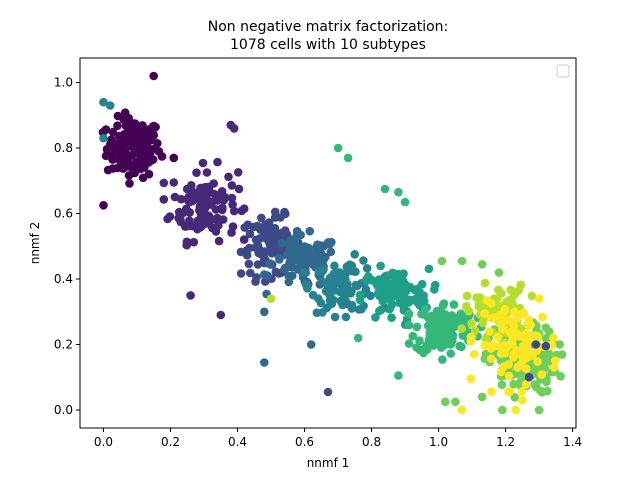 The height and width of the screenshot is (480, 640). What do you see at coordinates (63, 214) in the screenshot?
I see `y-tick-label: 0.6` at bounding box center [63, 214].